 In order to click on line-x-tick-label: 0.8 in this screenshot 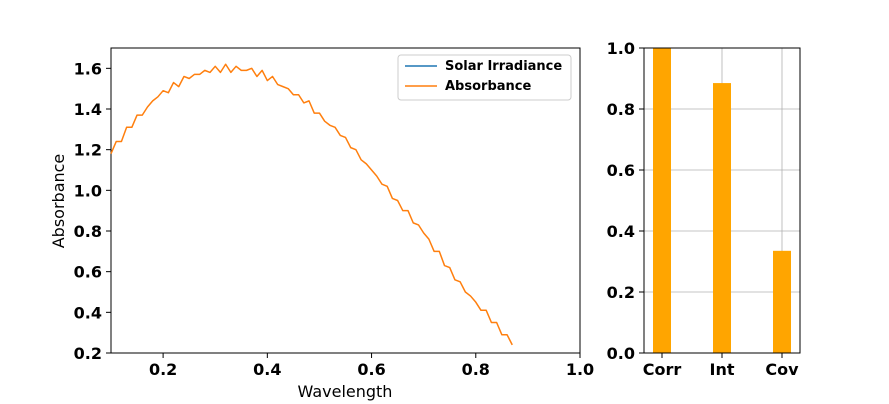, I will do `click(476, 369)`.